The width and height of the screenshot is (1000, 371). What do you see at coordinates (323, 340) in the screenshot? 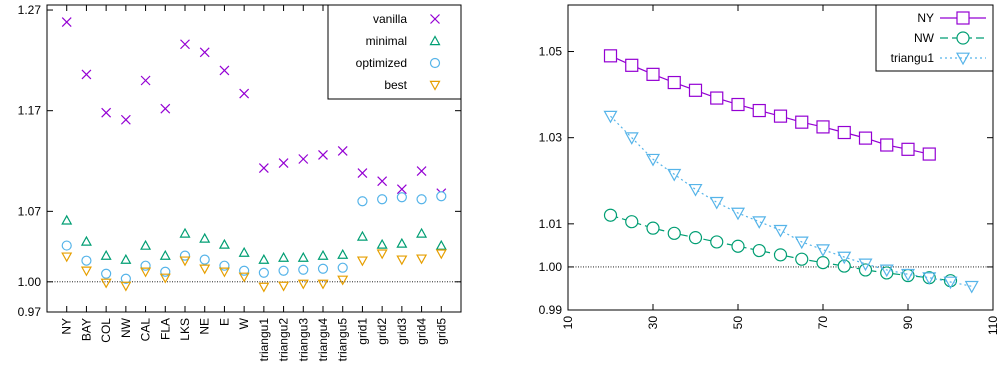
I see `x-tick-label: triangu4` at bounding box center [323, 340].